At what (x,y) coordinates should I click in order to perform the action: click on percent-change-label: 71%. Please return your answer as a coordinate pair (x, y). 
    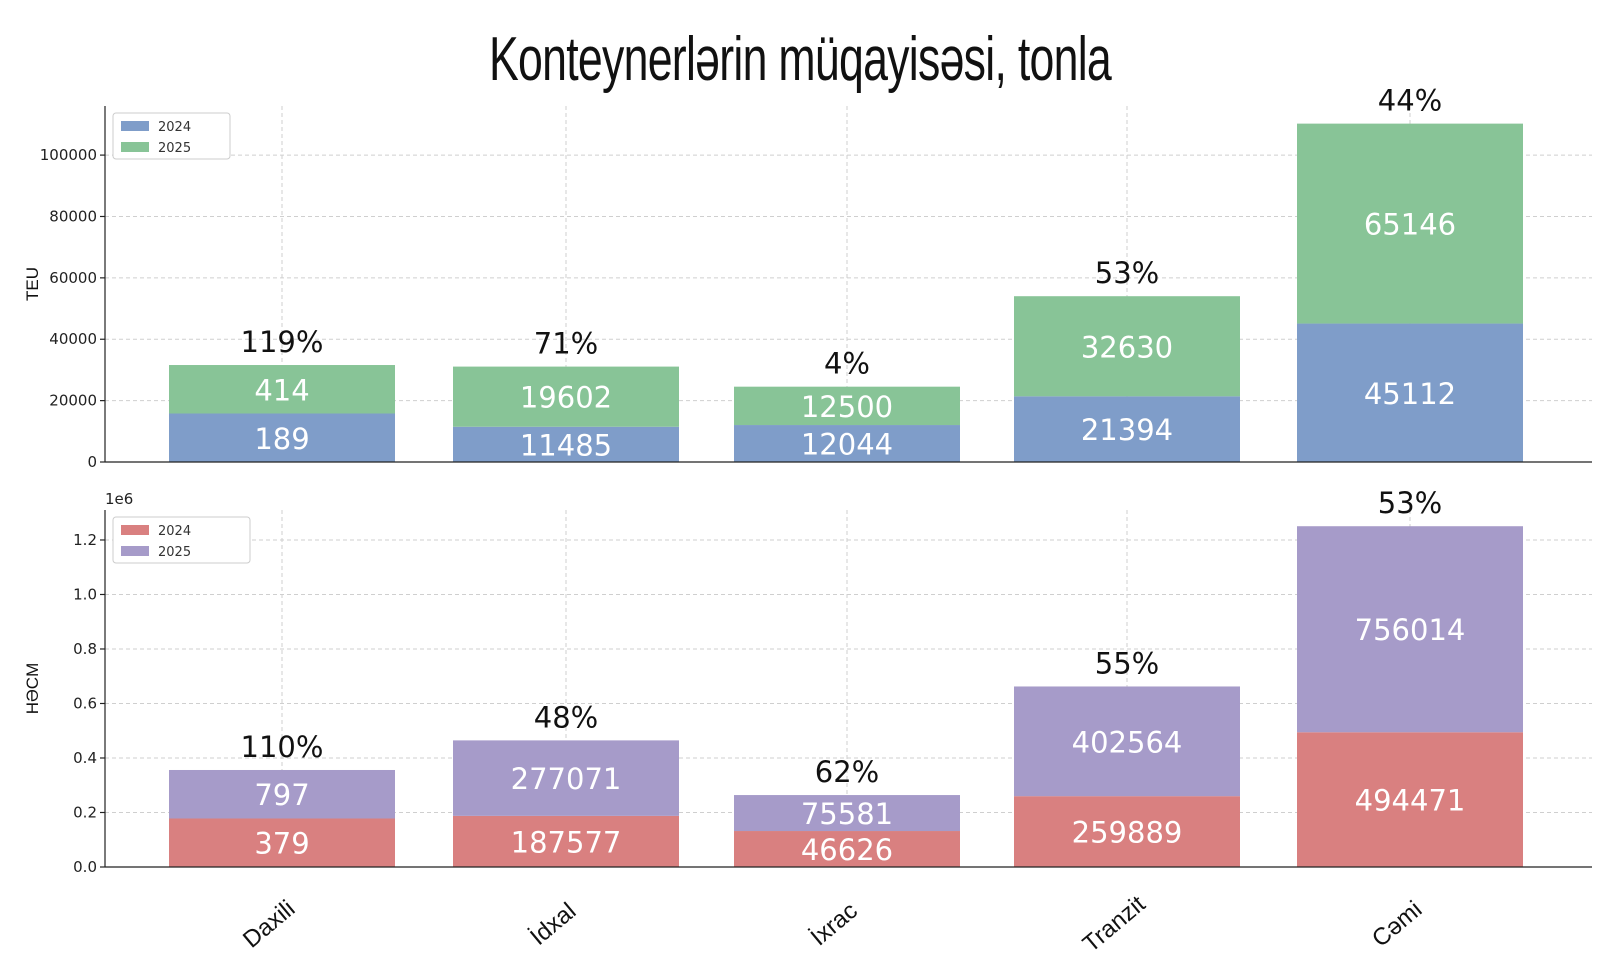
    Looking at the image, I should click on (566, 344).